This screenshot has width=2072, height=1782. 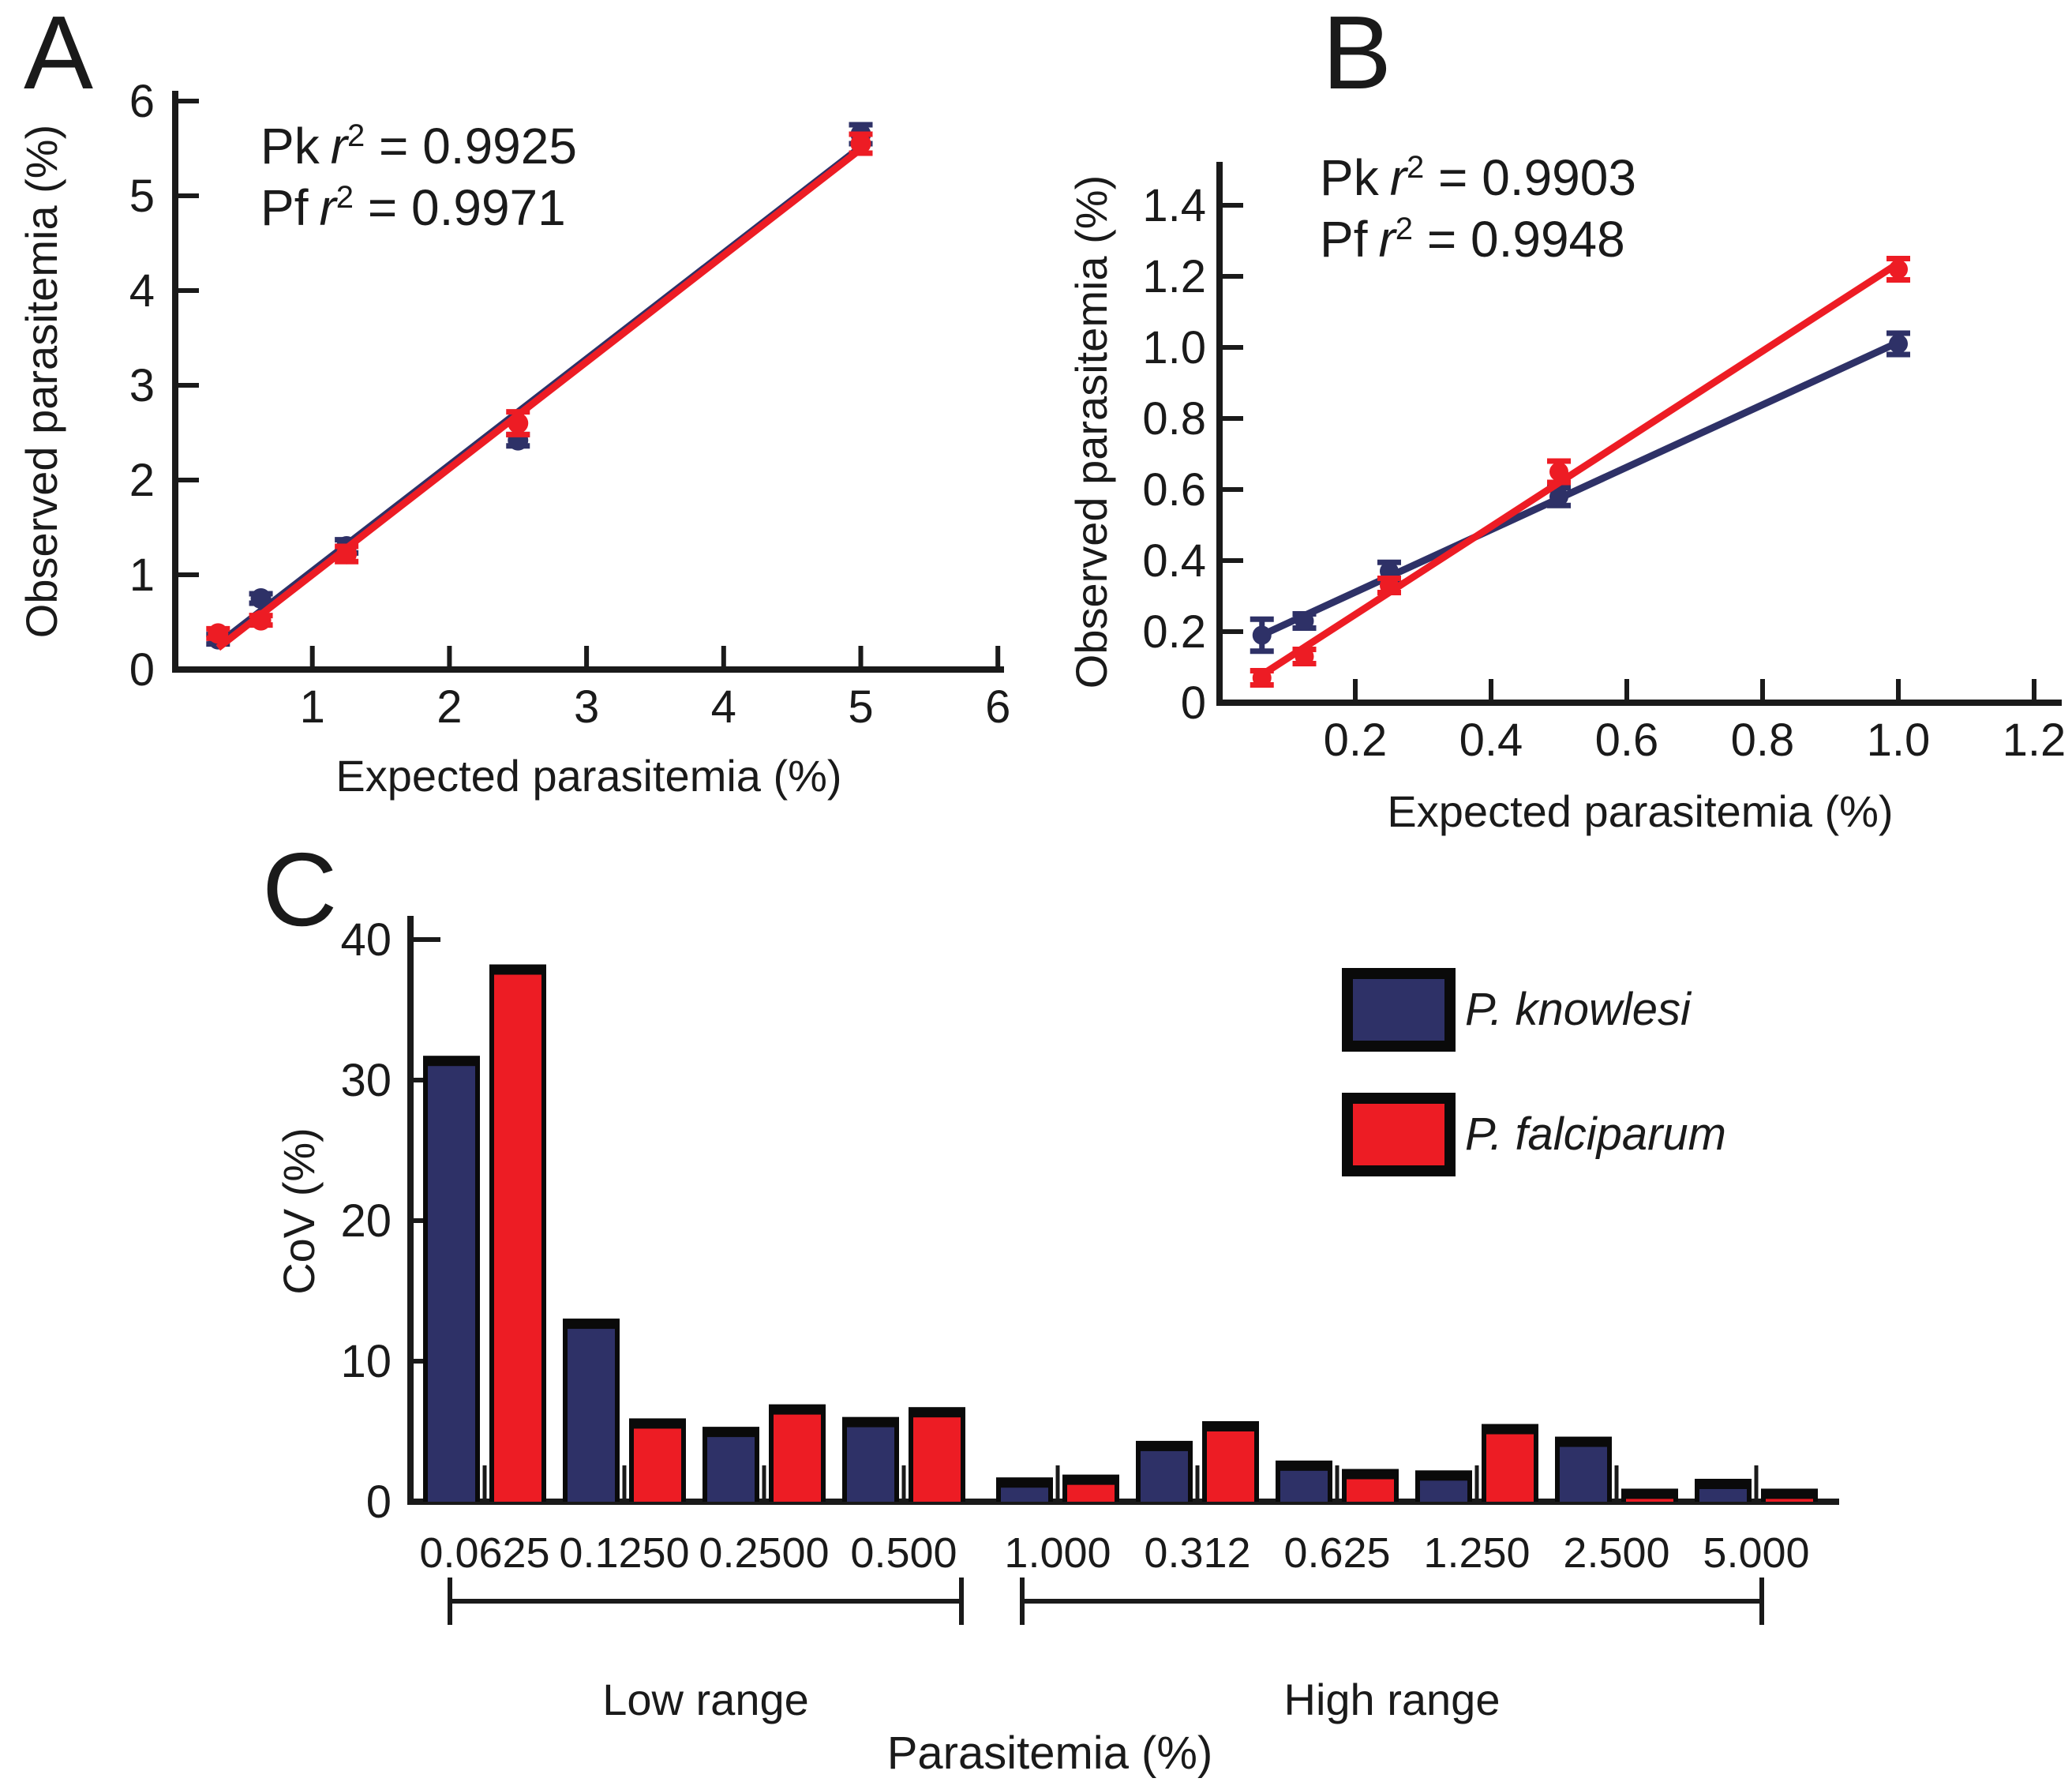 What do you see at coordinates (723, 707) in the screenshot?
I see `x-tick-label: 4` at bounding box center [723, 707].